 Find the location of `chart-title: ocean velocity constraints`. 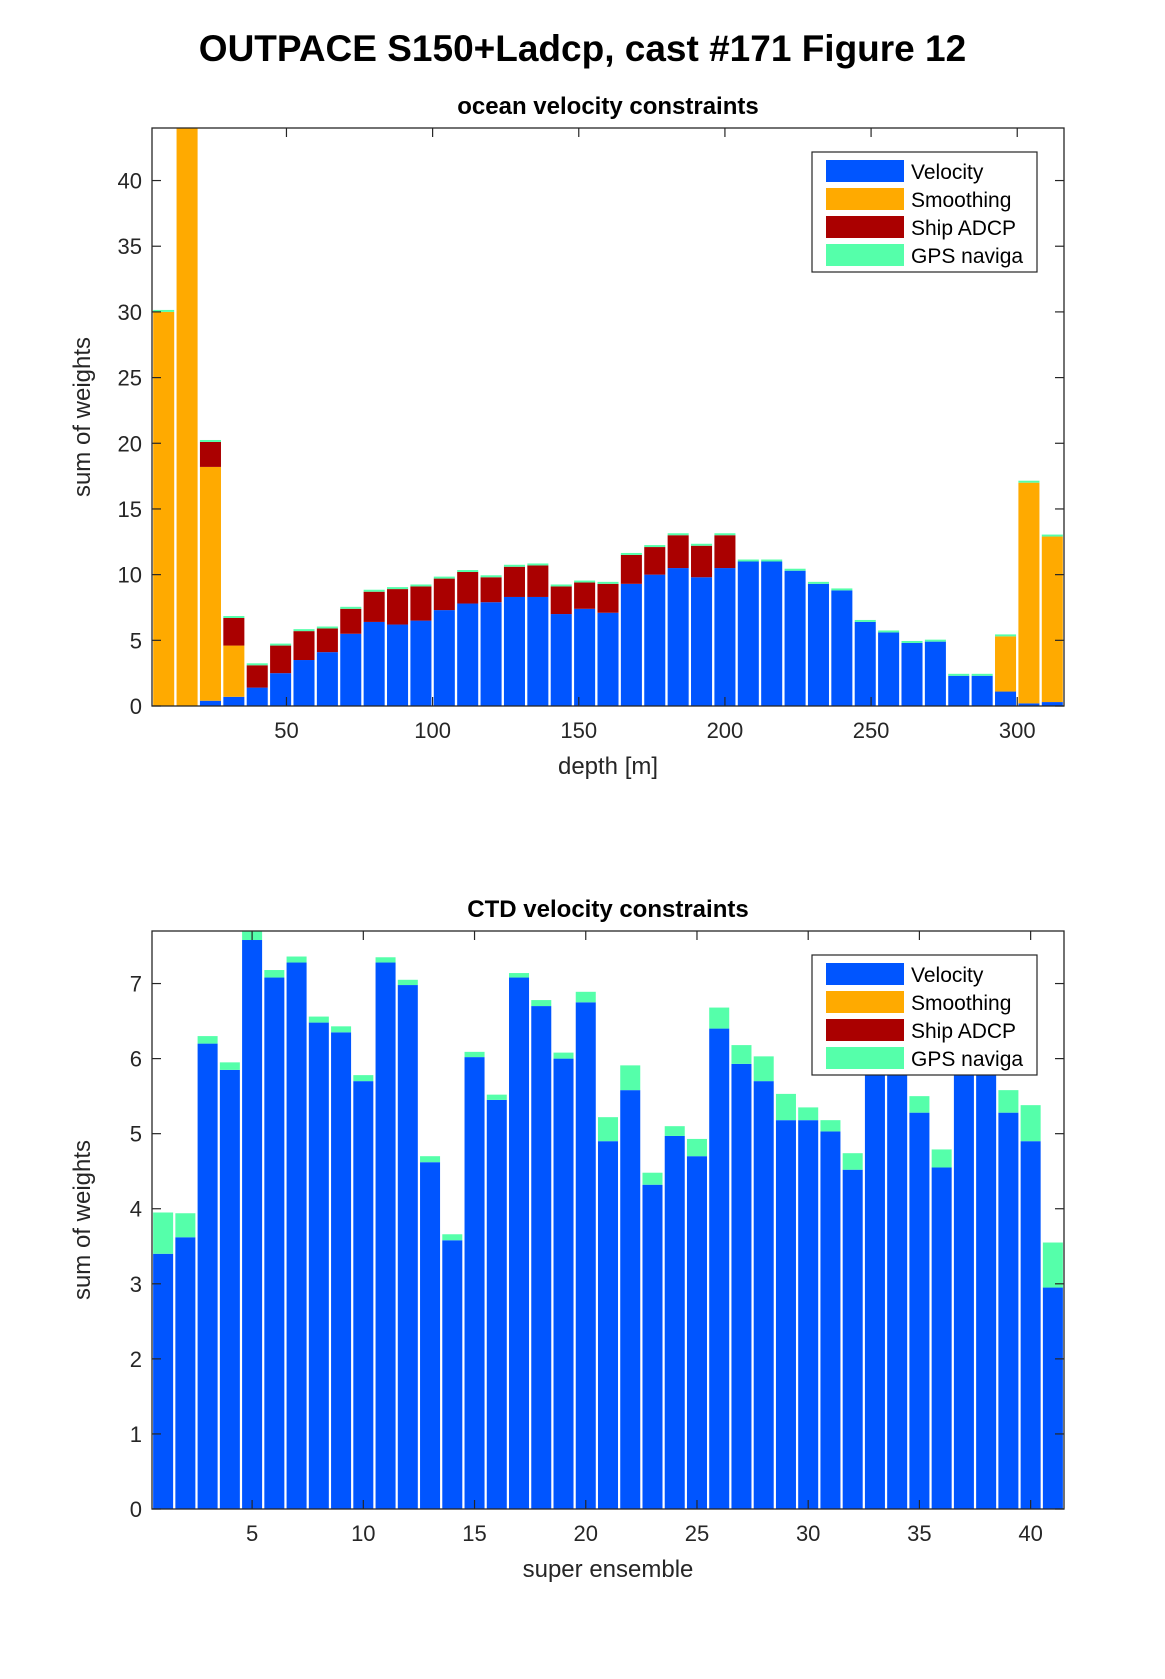

chart-title: ocean velocity constraints is located at coordinates (607, 106).